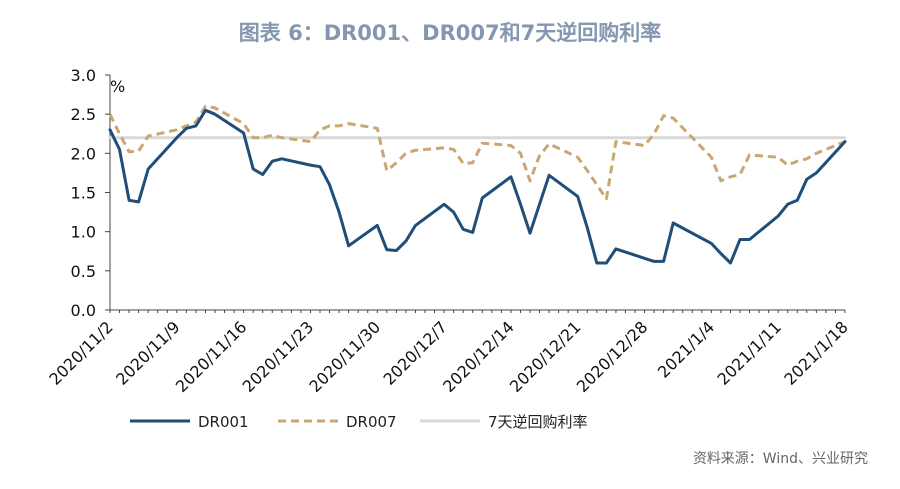 The width and height of the screenshot is (900, 489). I want to click on y-tick-label: 1.5, so click(83, 193).